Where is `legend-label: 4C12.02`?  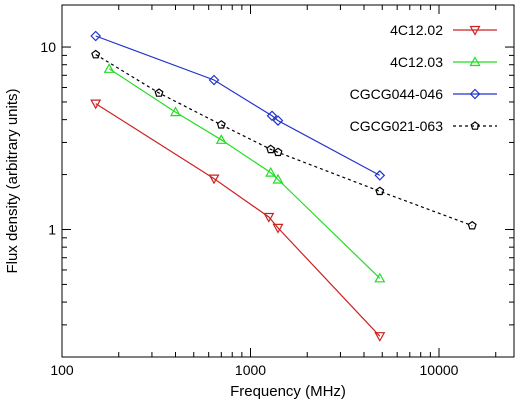 legend-label: 4C12.02 is located at coordinates (416, 30).